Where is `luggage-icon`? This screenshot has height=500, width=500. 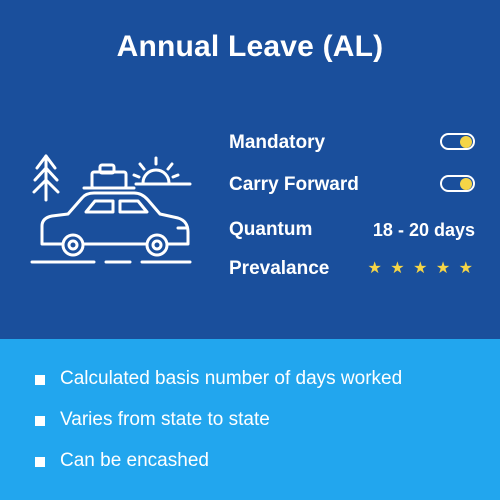 luggage-icon is located at coordinates (109, 176).